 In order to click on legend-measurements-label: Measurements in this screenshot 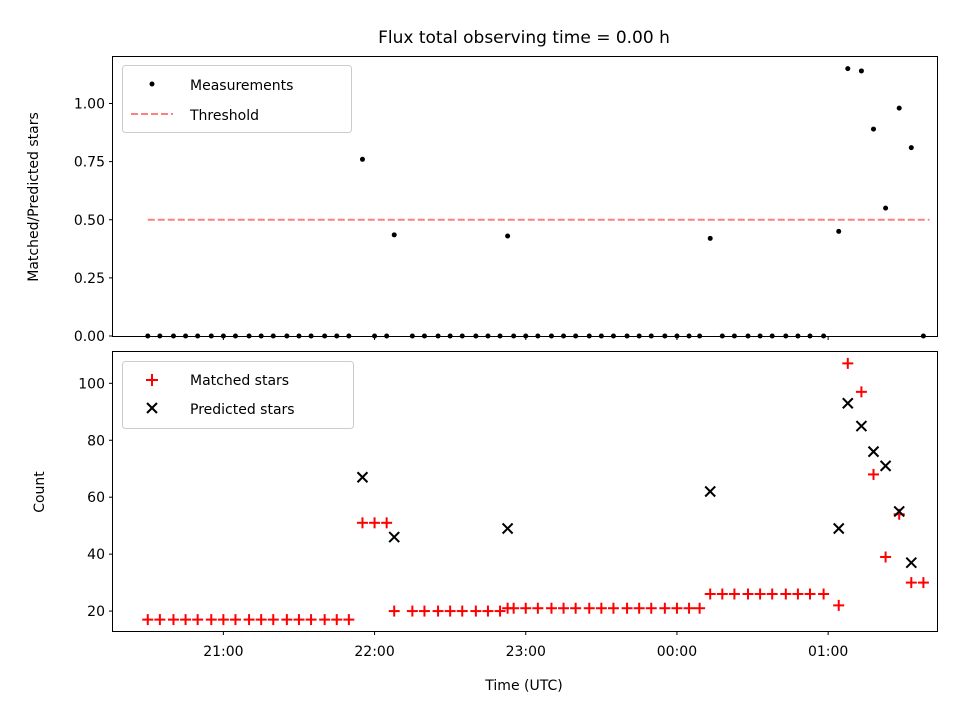, I will do `click(241, 86)`.